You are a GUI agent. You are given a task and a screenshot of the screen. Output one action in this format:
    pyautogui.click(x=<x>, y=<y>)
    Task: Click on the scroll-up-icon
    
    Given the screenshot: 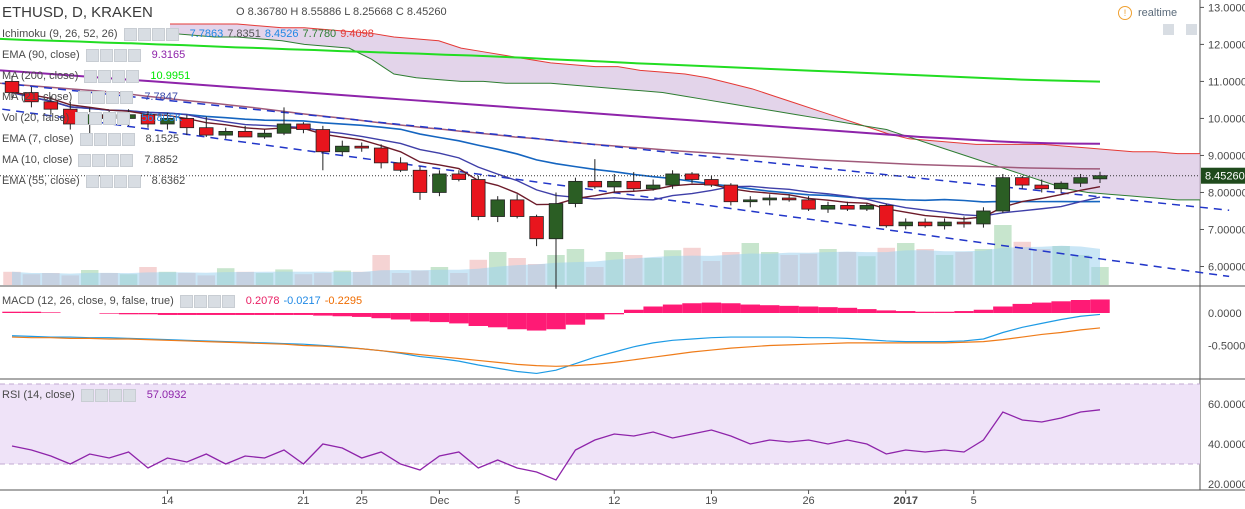 What is the action you would take?
    pyautogui.click(x=1191, y=29)
    